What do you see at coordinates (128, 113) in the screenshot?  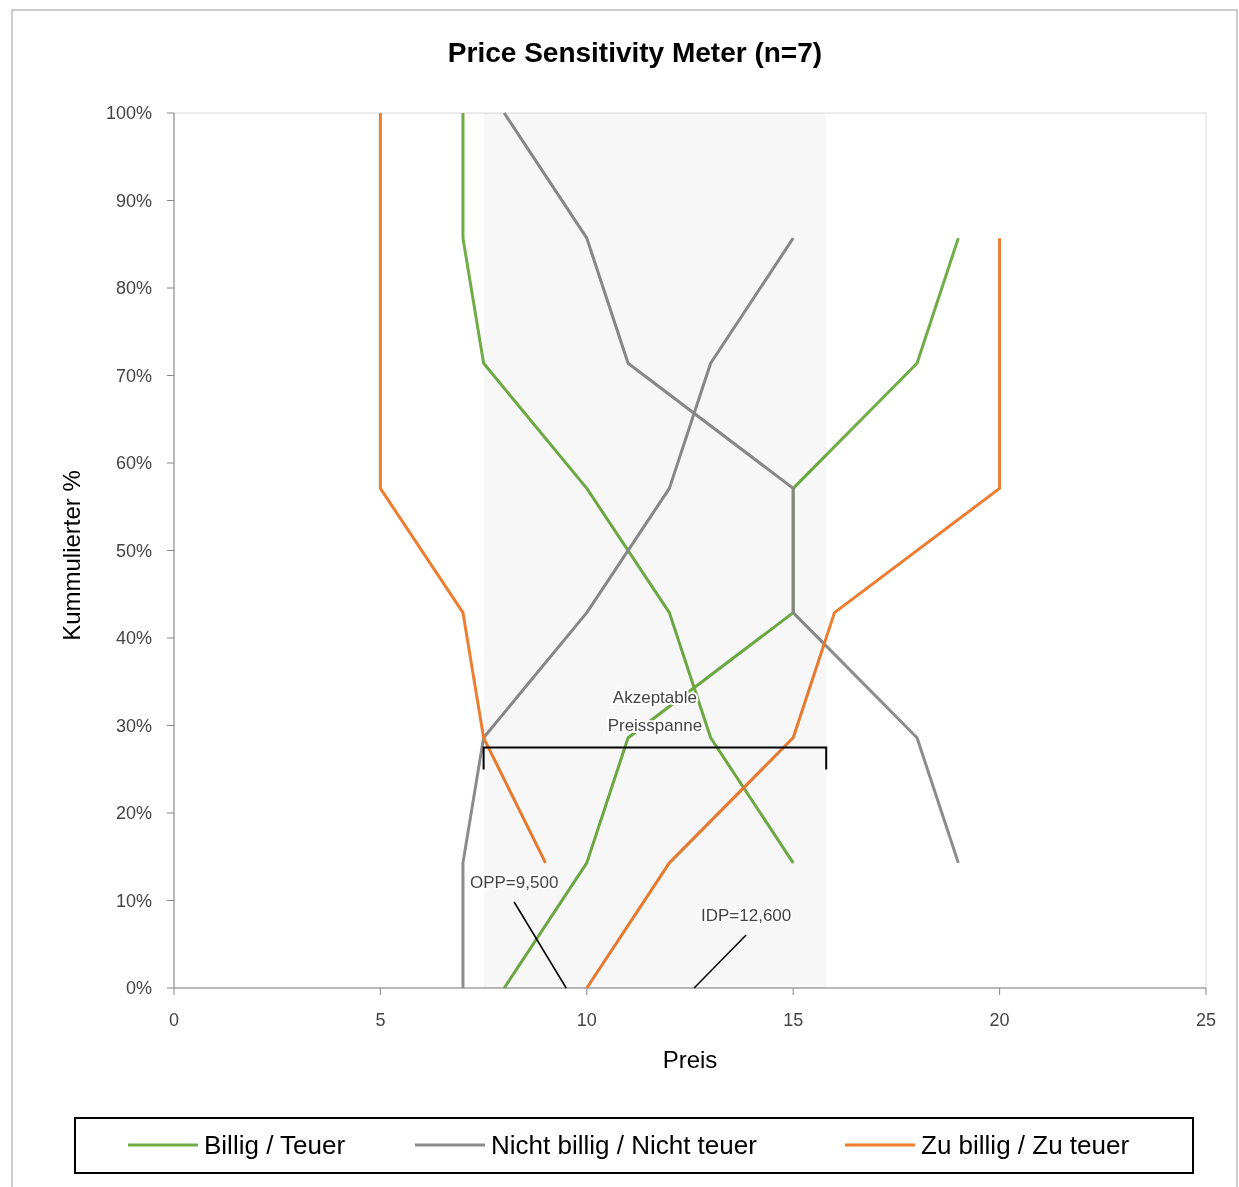 I see `y-tick-label: 100%` at bounding box center [128, 113].